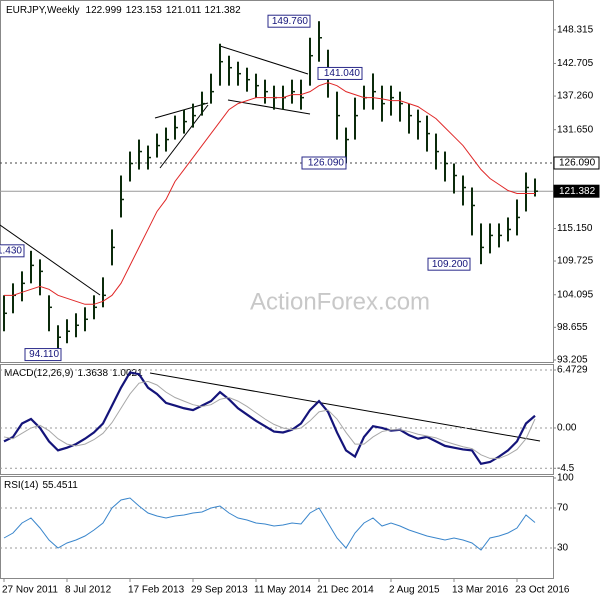 This screenshot has width=600, height=600. What do you see at coordinates (223, 10) in the screenshot?
I see `quote: 121.382` at bounding box center [223, 10].